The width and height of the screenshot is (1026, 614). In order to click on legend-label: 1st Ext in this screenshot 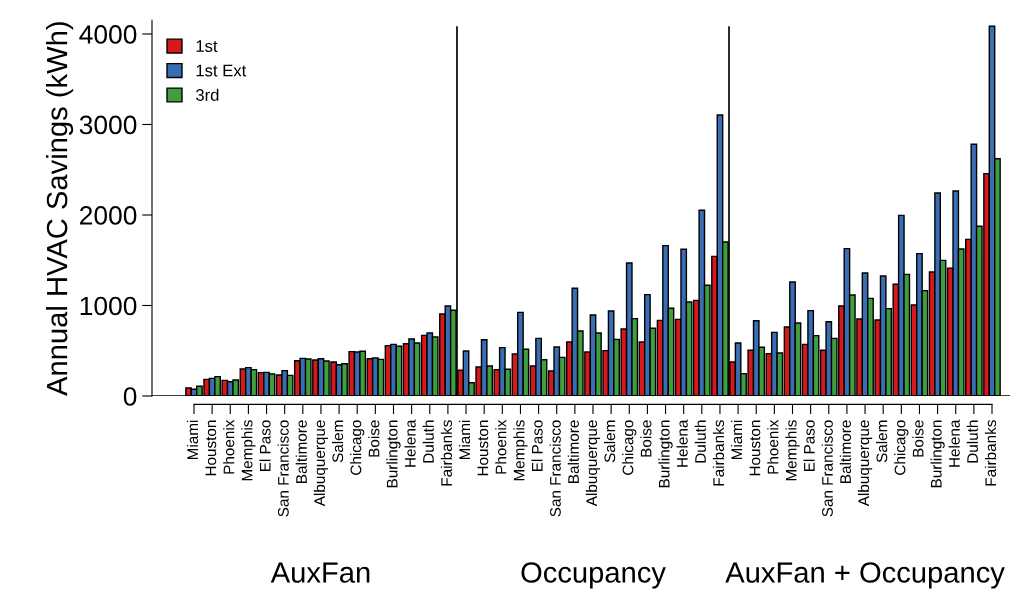, I will do `click(221, 70)`.